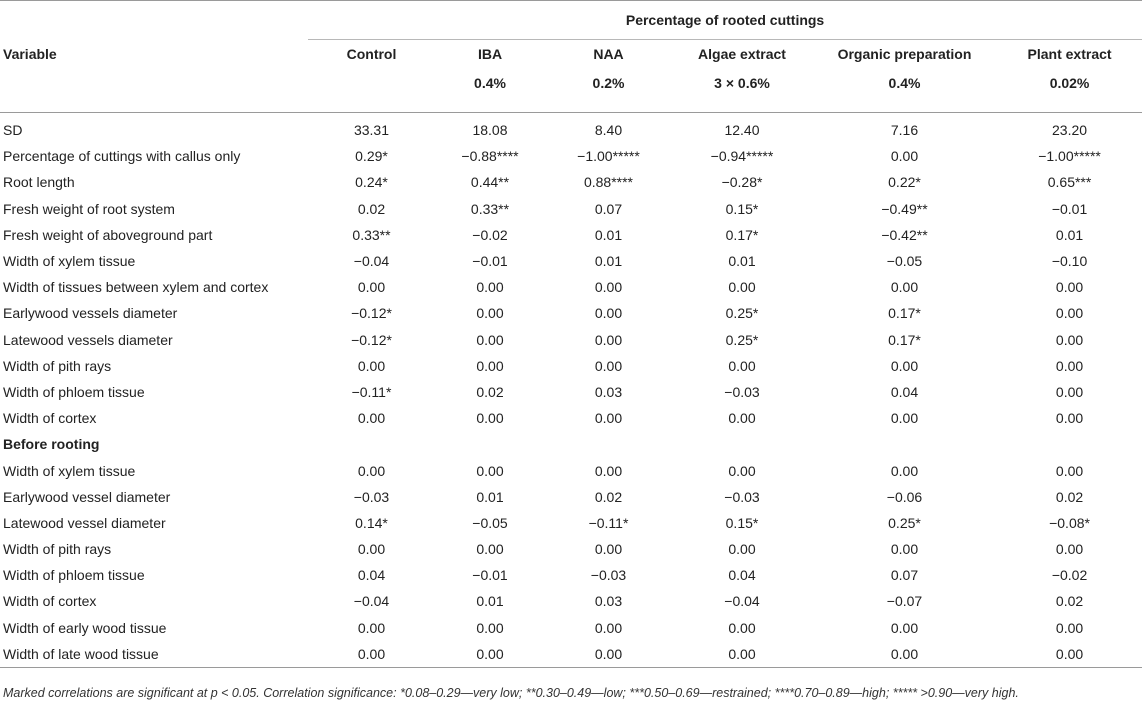 The width and height of the screenshot is (1142, 706). What do you see at coordinates (742, 69) in the screenshot?
I see `column-header-algae-extract: Algae extract 3 × 0.6%` at bounding box center [742, 69].